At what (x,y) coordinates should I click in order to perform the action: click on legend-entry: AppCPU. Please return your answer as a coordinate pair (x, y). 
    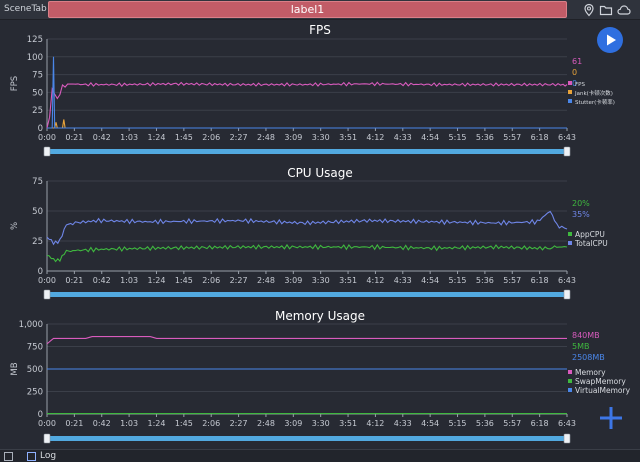
    Looking at the image, I should click on (590, 234).